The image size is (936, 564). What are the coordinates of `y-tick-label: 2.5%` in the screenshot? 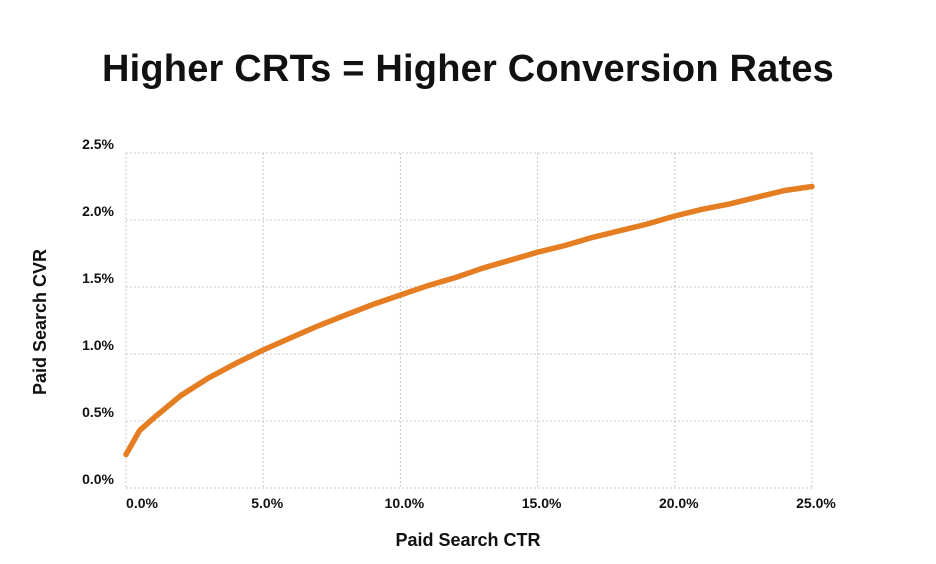 It's located at (98, 144).